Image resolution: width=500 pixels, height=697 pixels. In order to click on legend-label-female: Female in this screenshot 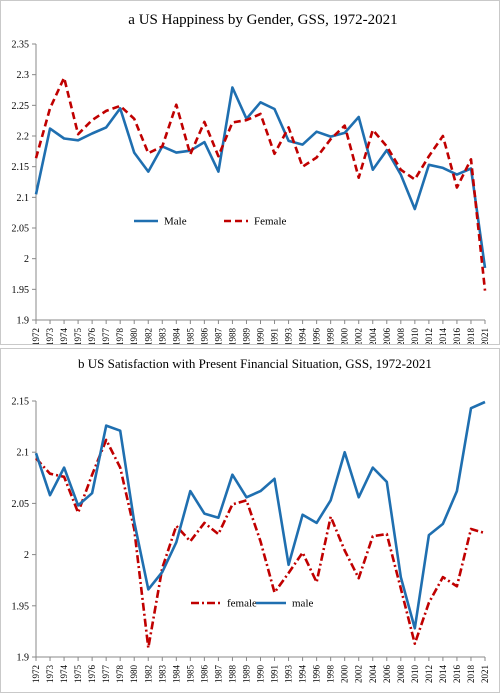, I will do `click(270, 222)`.